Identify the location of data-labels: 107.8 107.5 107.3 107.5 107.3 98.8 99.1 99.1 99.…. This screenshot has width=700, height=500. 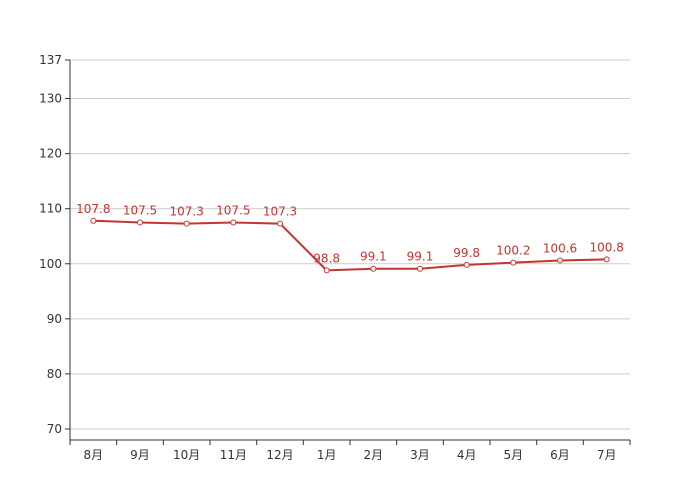
(350, 234).